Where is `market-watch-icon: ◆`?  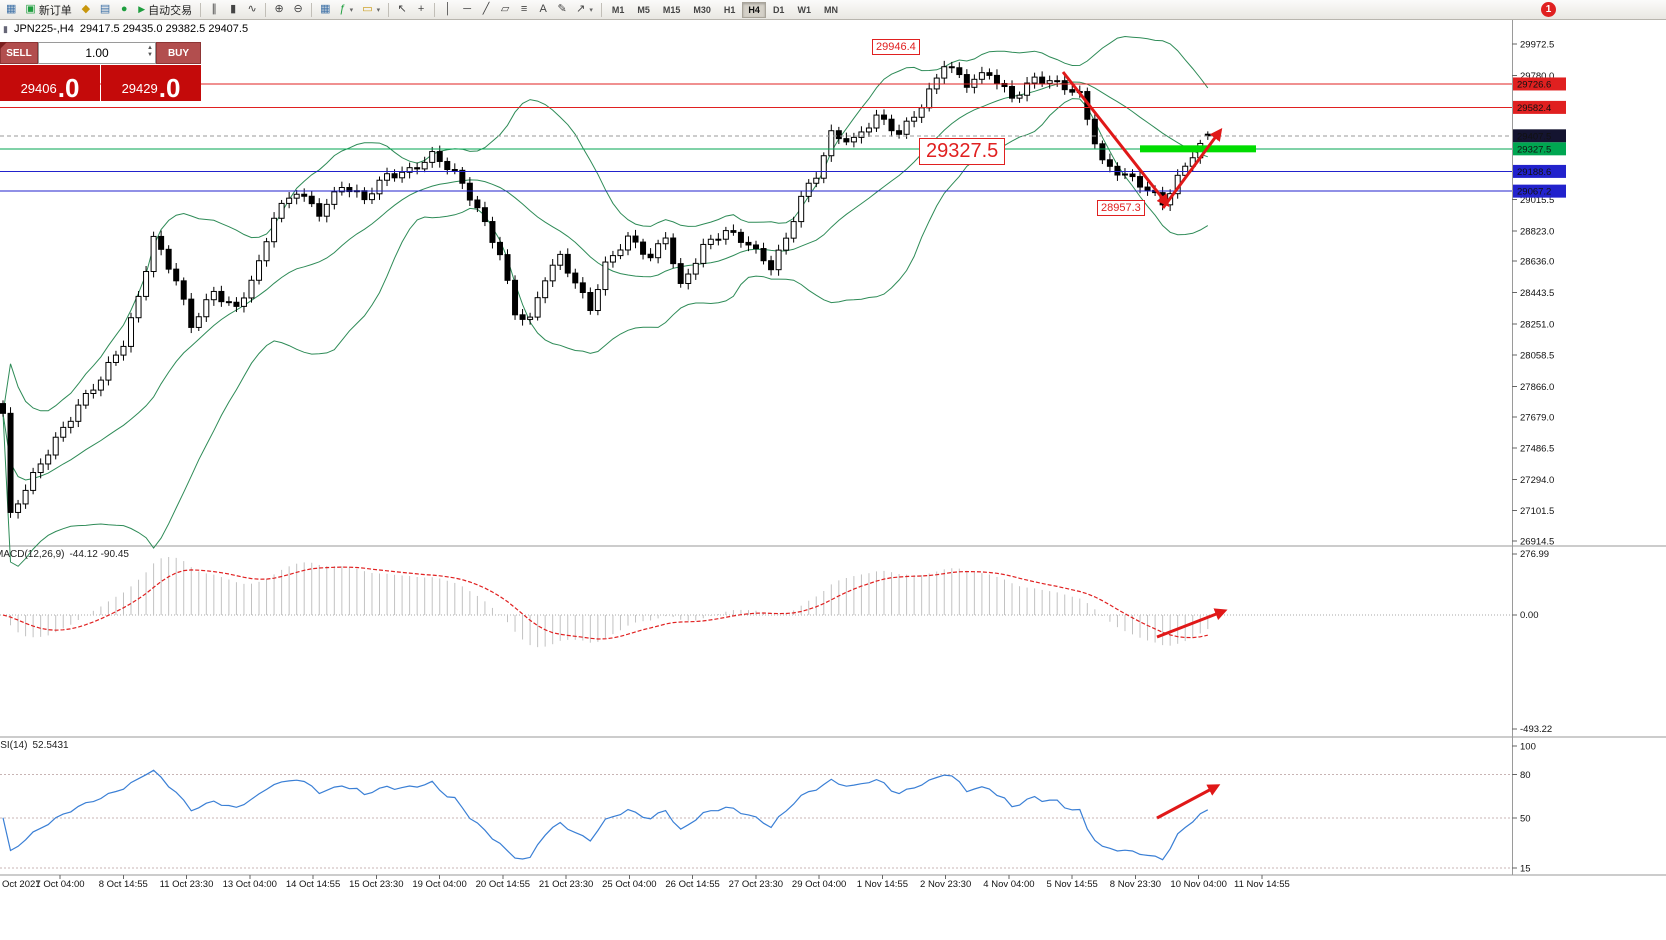 market-watch-icon: ◆ is located at coordinates (86, 9).